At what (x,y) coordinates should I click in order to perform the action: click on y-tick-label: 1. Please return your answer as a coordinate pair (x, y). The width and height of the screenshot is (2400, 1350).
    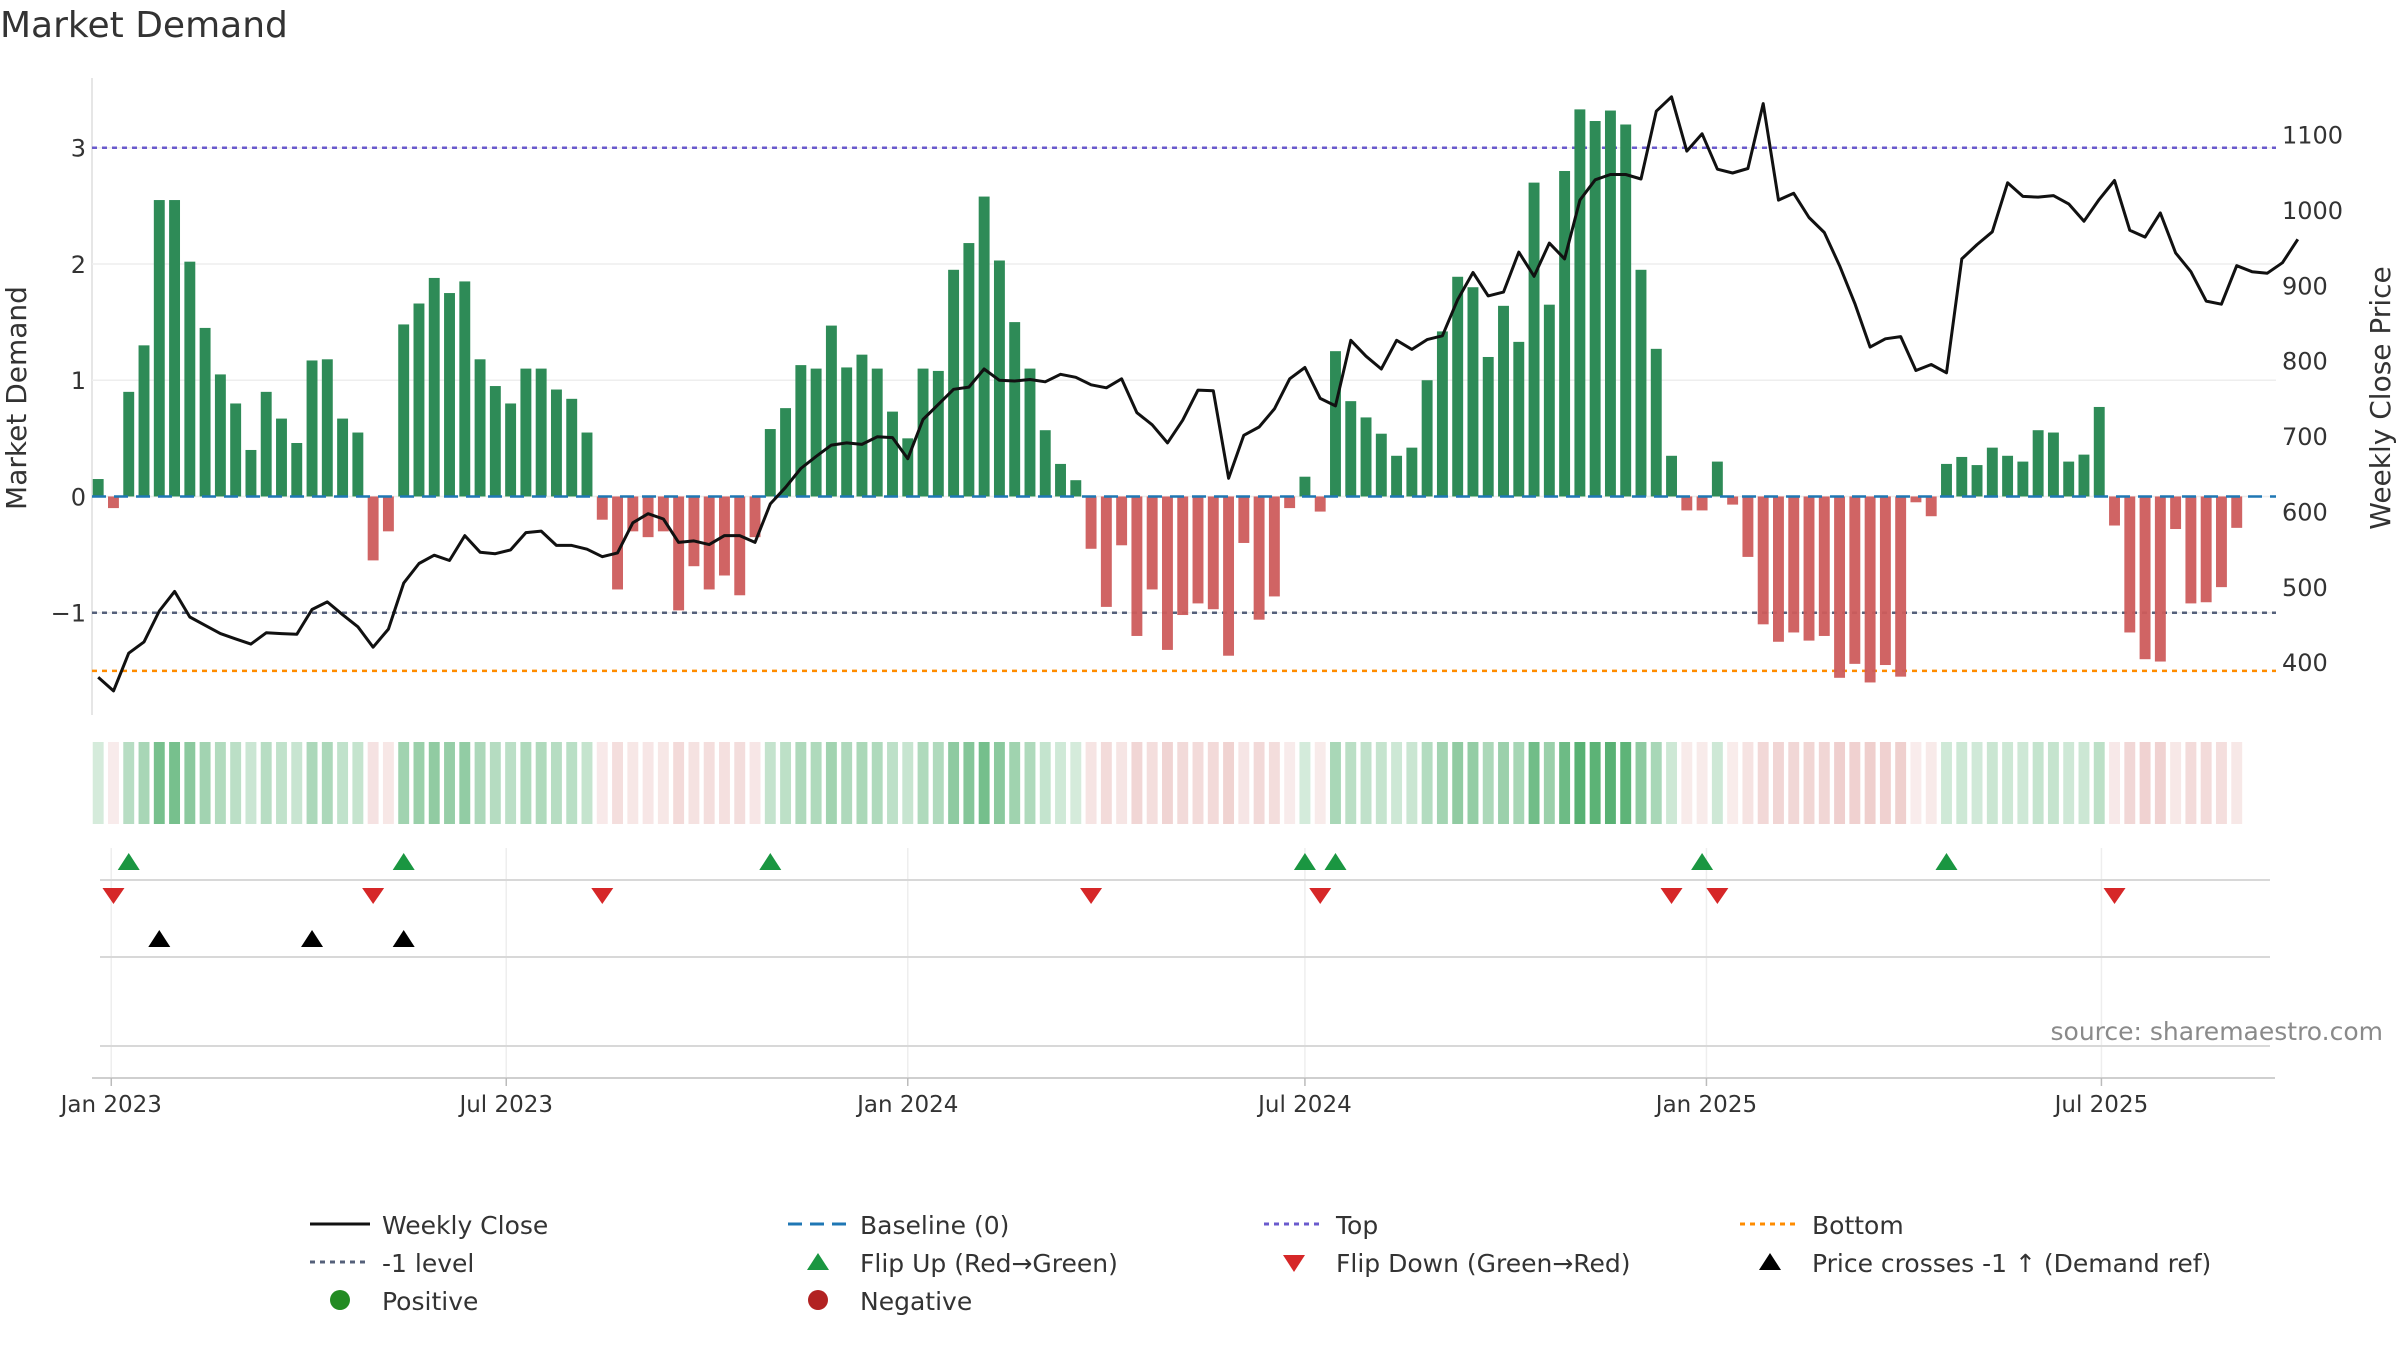
    Looking at the image, I should click on (78, 381).